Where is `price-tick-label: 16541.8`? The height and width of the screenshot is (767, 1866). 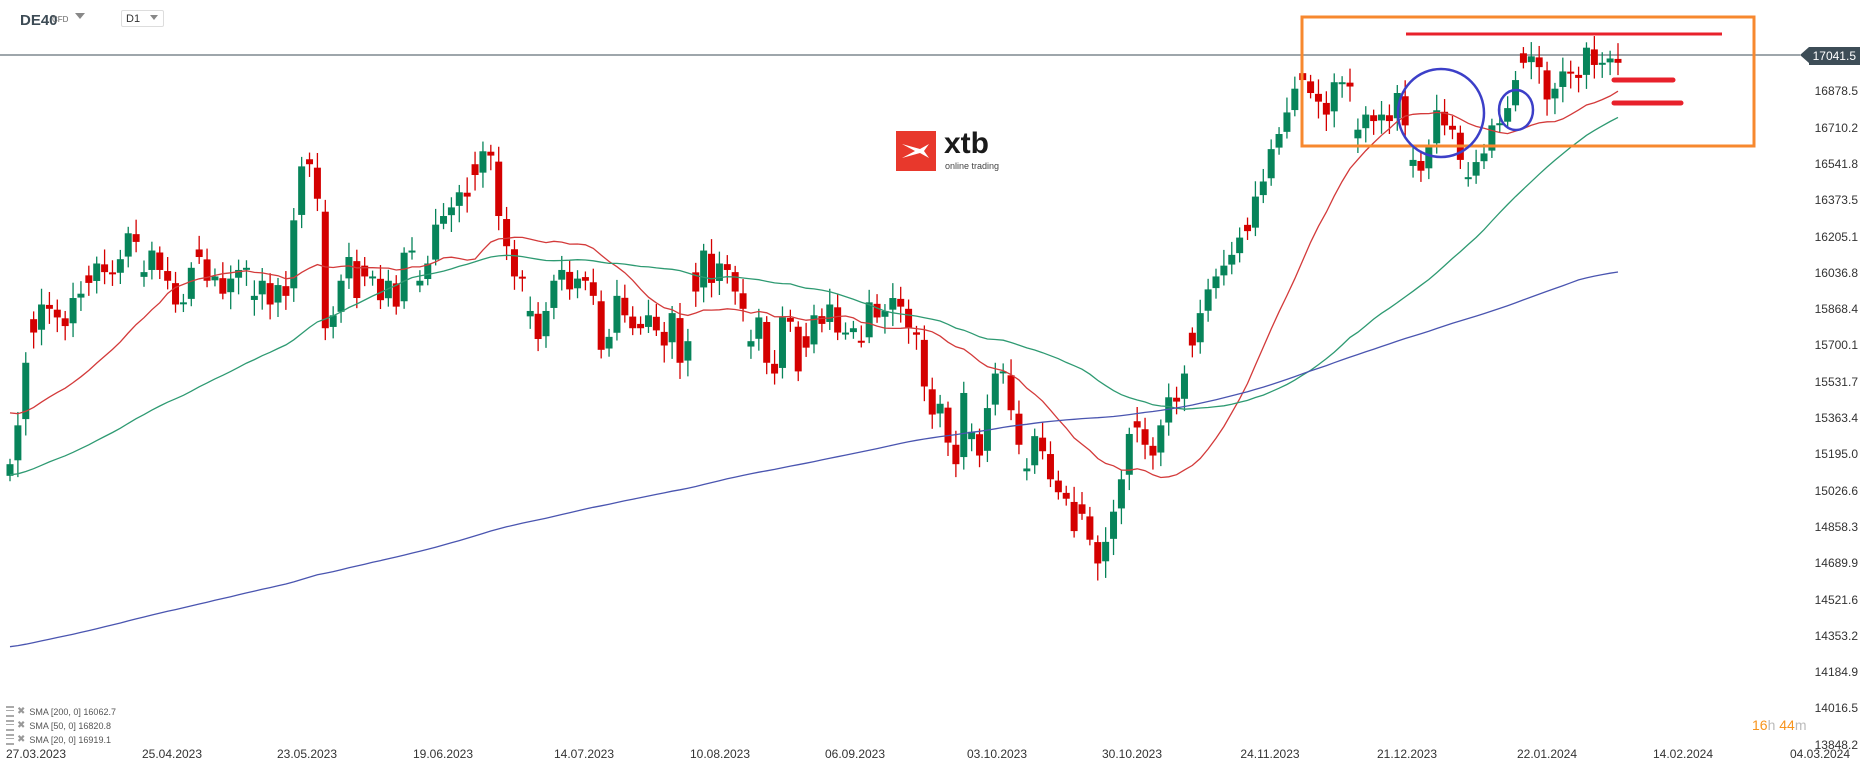
price-tick-label: 16541.8 is located at coordinates (1836, 163).